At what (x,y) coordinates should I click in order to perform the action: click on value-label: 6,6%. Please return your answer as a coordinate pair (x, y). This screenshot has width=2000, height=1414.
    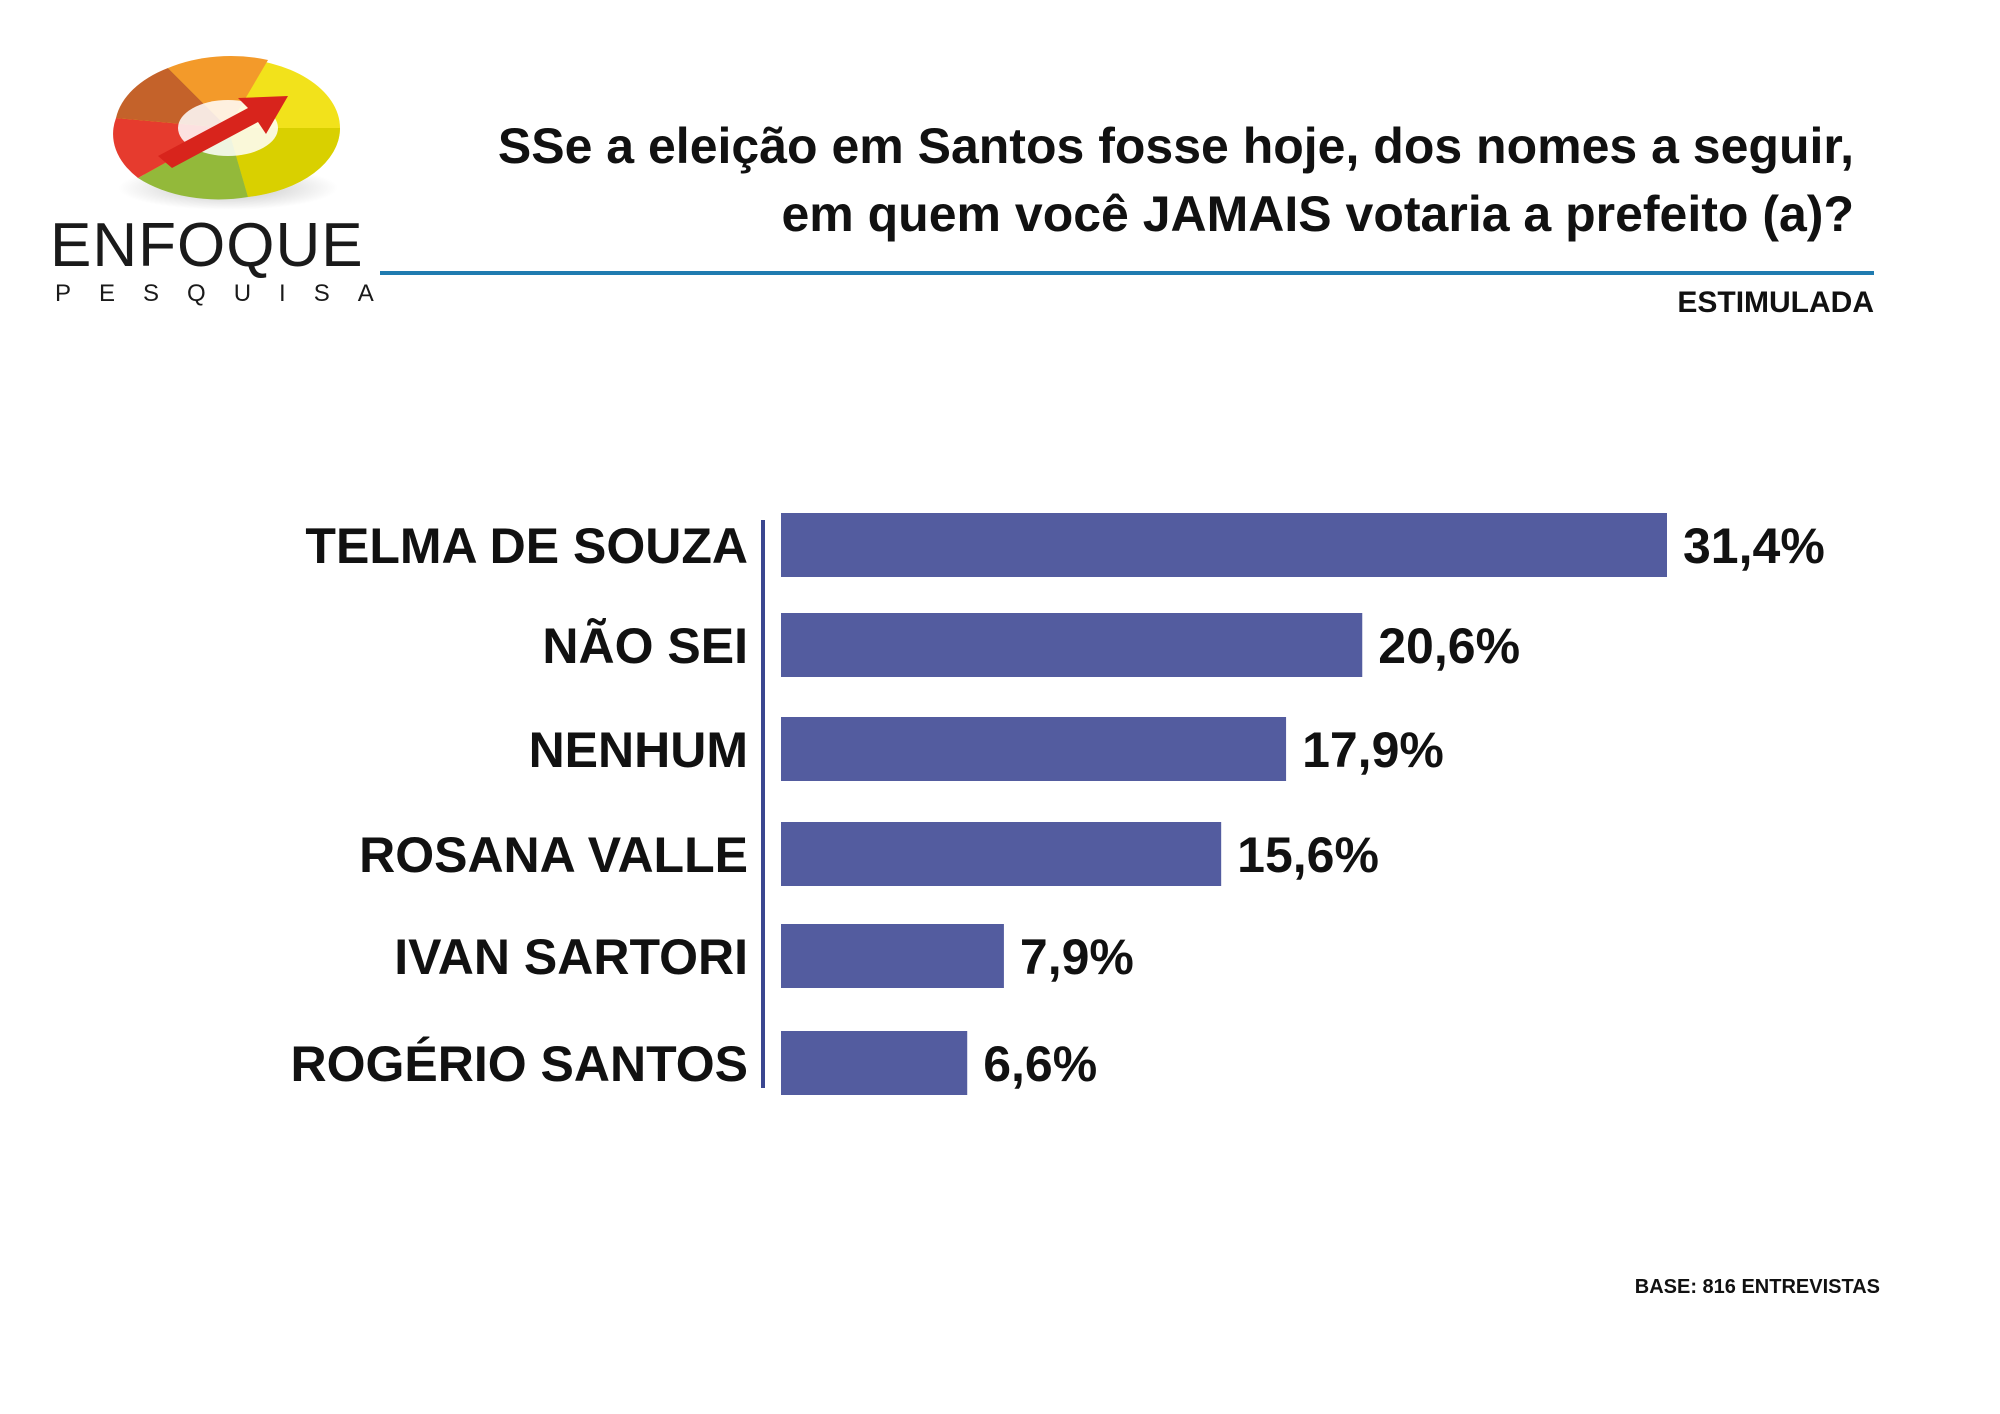
    Looking at the image, I should click on (1040, 1064).